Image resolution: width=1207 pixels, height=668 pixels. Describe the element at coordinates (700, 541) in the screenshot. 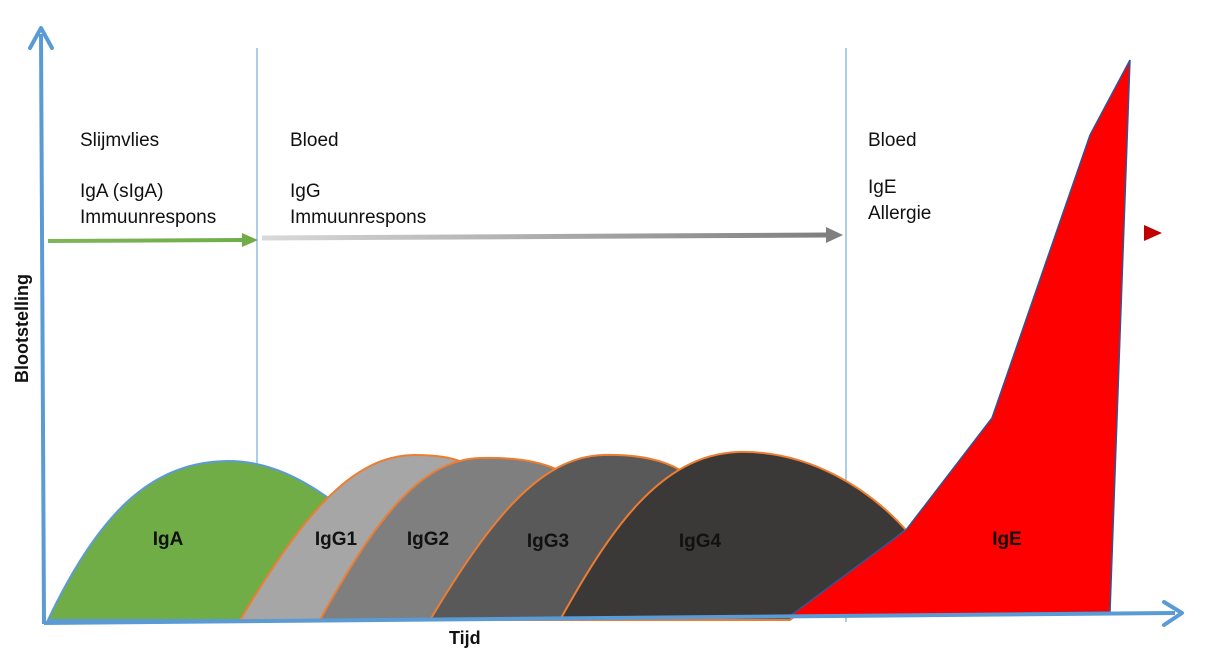

I see `curve-label-igg4: IgG4` at that location.